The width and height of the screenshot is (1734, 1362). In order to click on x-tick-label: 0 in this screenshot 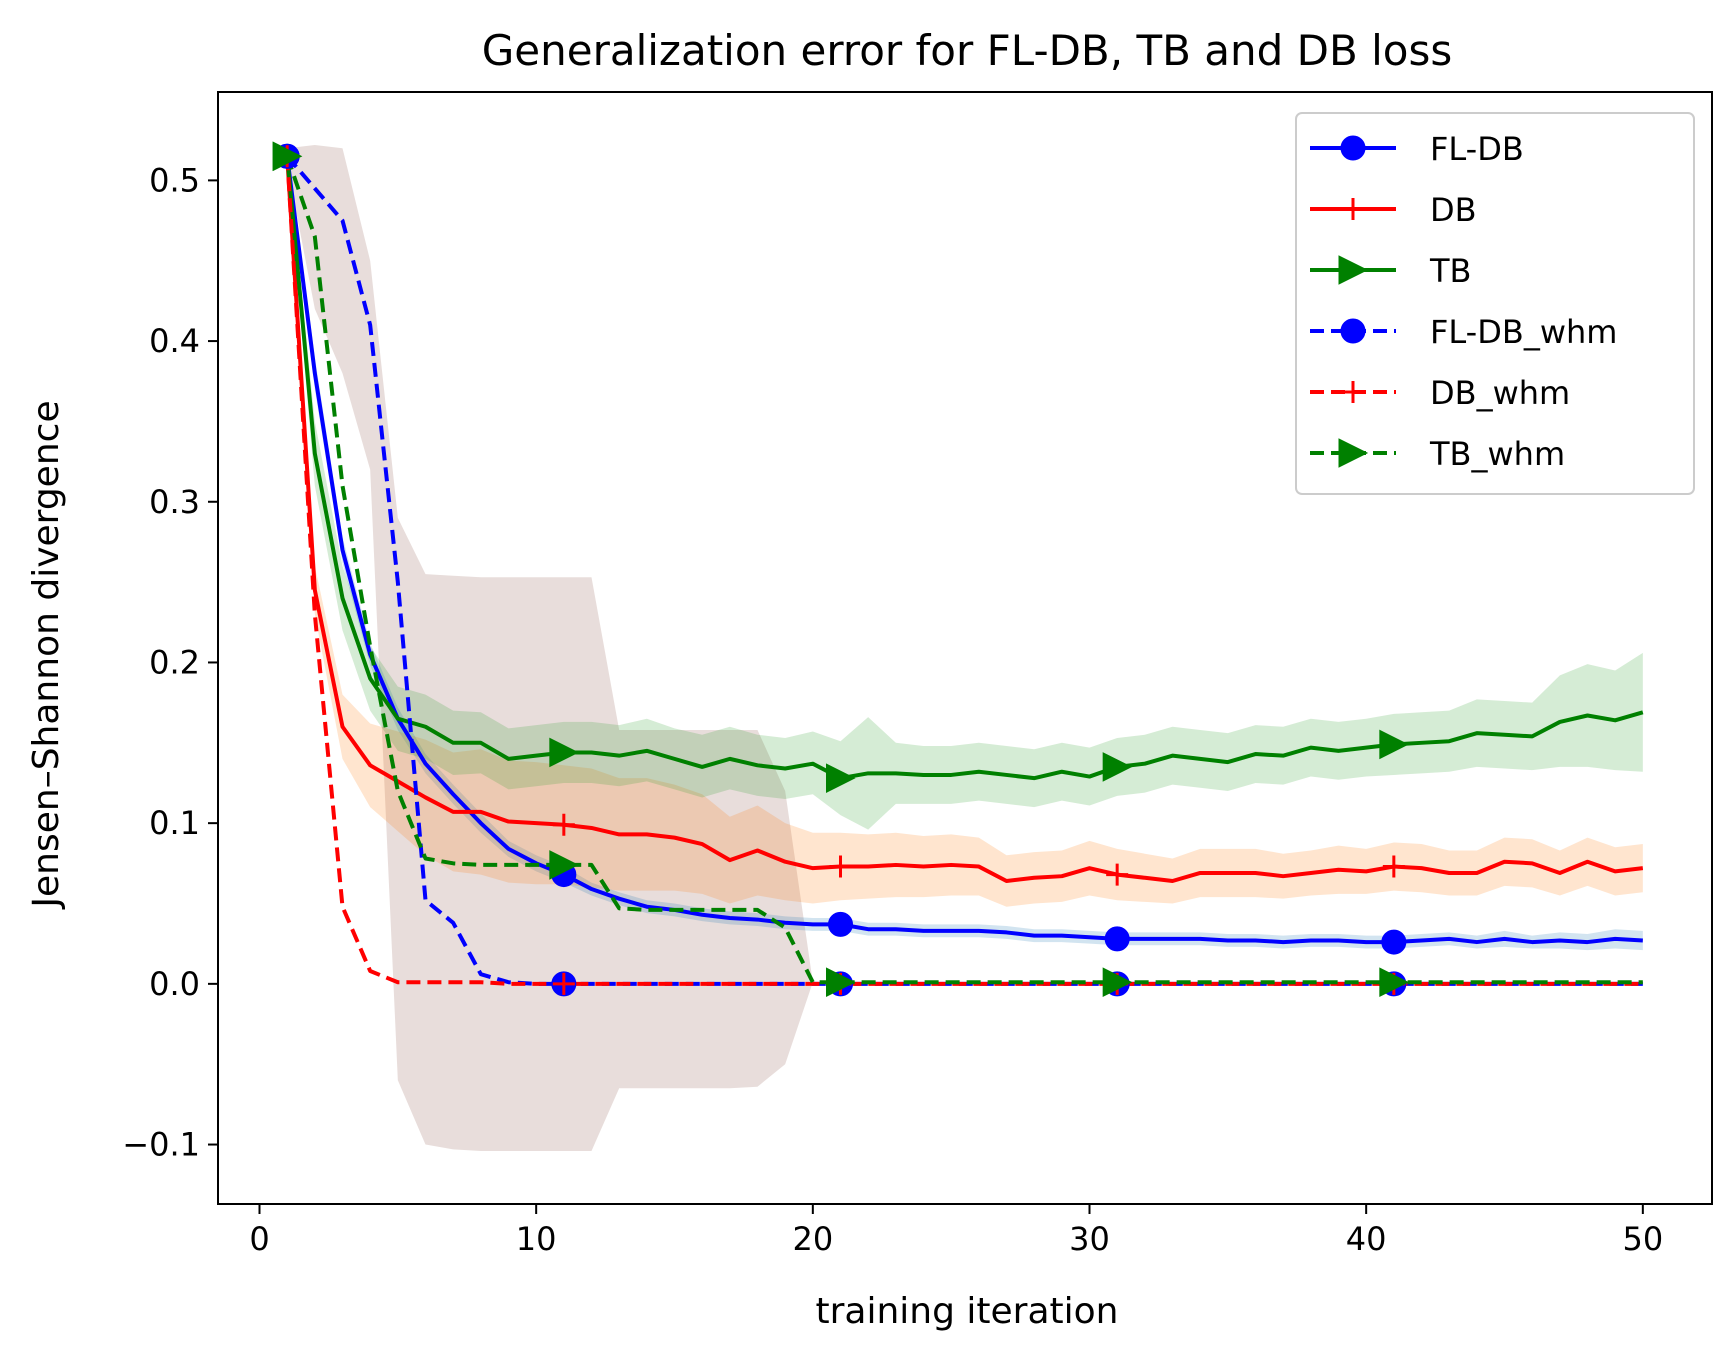, I will do `click(259, 1239)`.